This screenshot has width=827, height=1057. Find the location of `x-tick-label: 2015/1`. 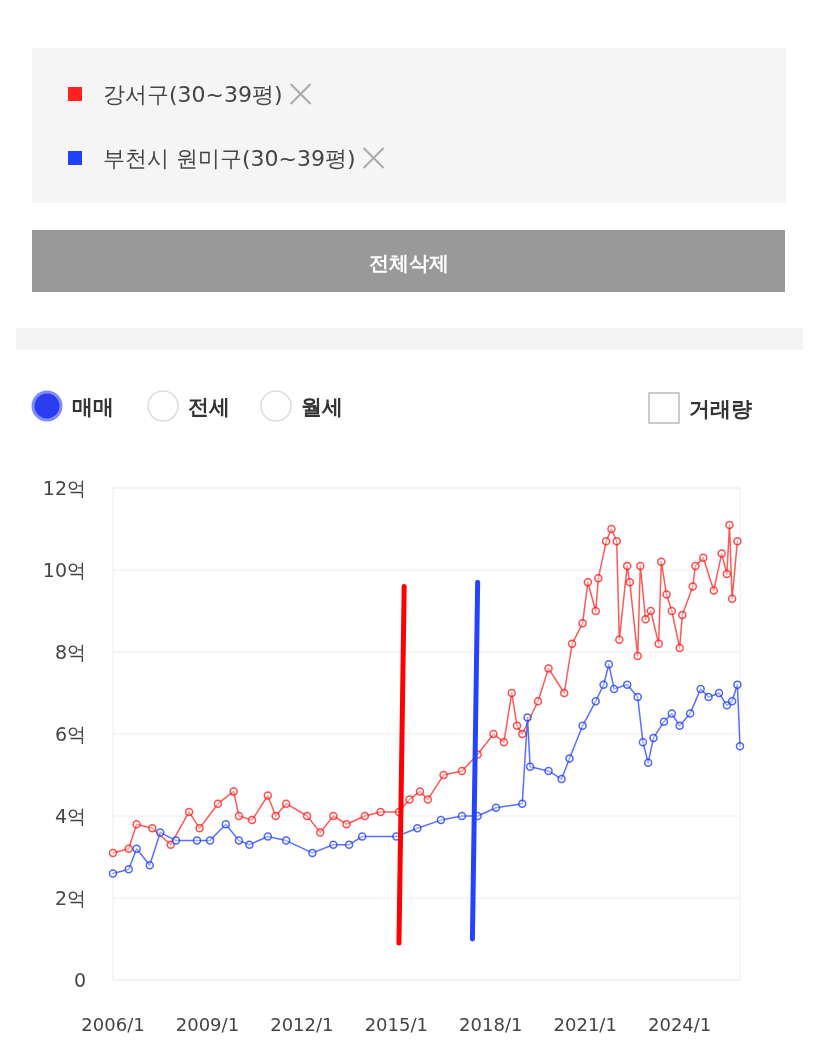

x-tick-label: 2015/1 is located at coordinates (396, 1024).